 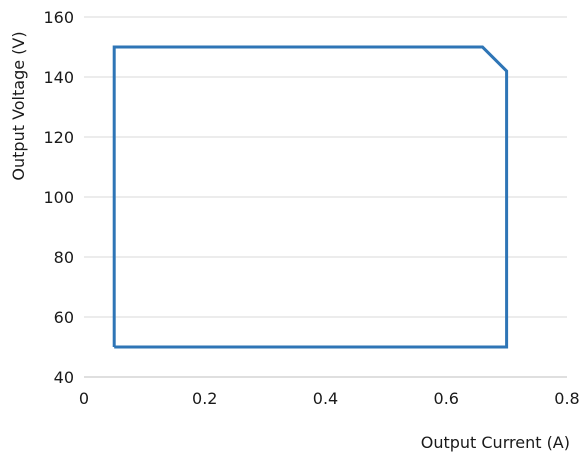 What do you see at coordinates (566, 398) in the screenshot?
I see `x-tick-label: 0.8` at bounding box center [566, 398].